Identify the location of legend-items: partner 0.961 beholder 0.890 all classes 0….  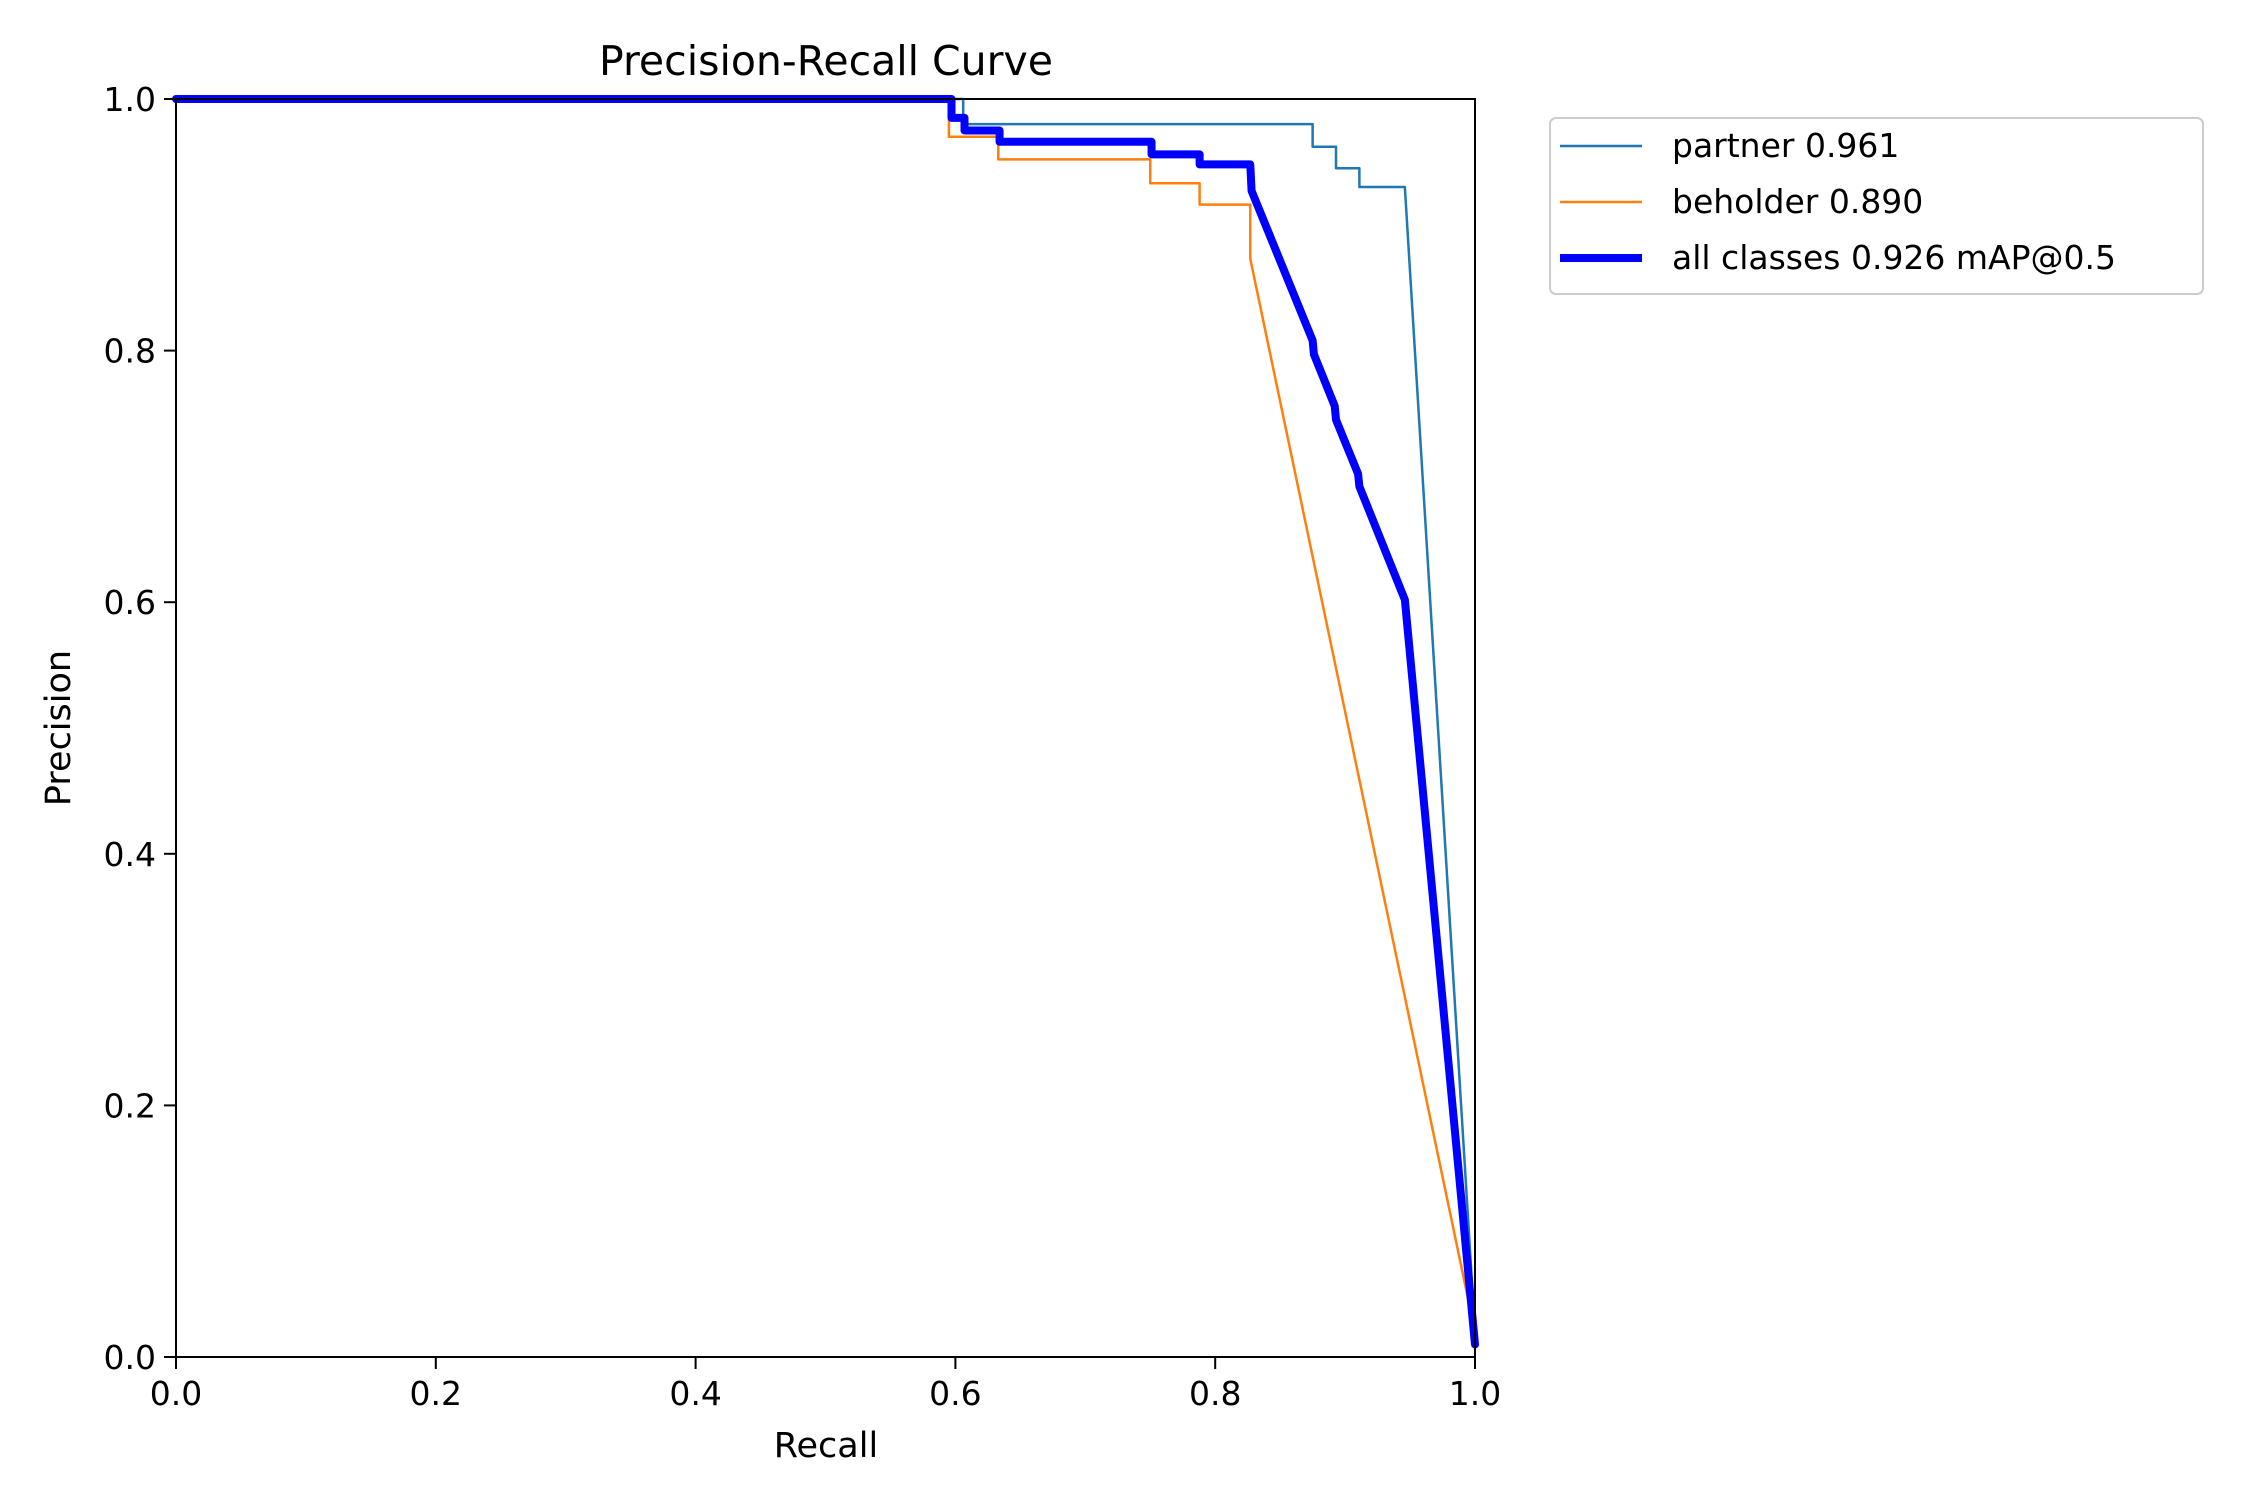
(1838, 201).